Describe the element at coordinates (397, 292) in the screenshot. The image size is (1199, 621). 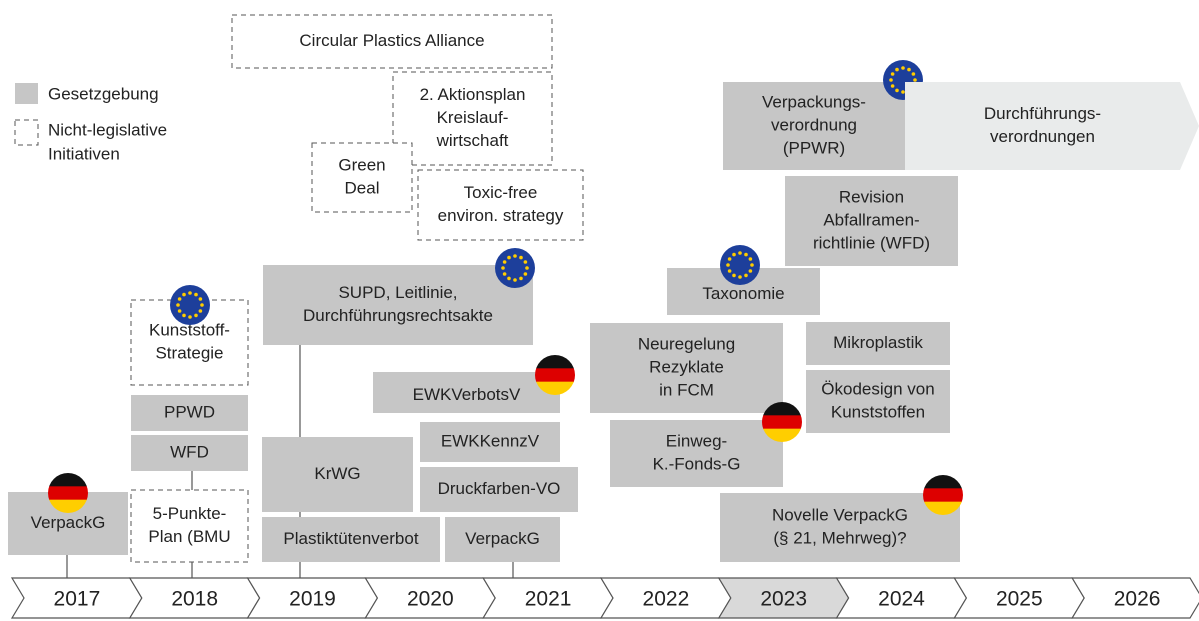
I see `item-label: SUPD, Leitlinie,` at that location.